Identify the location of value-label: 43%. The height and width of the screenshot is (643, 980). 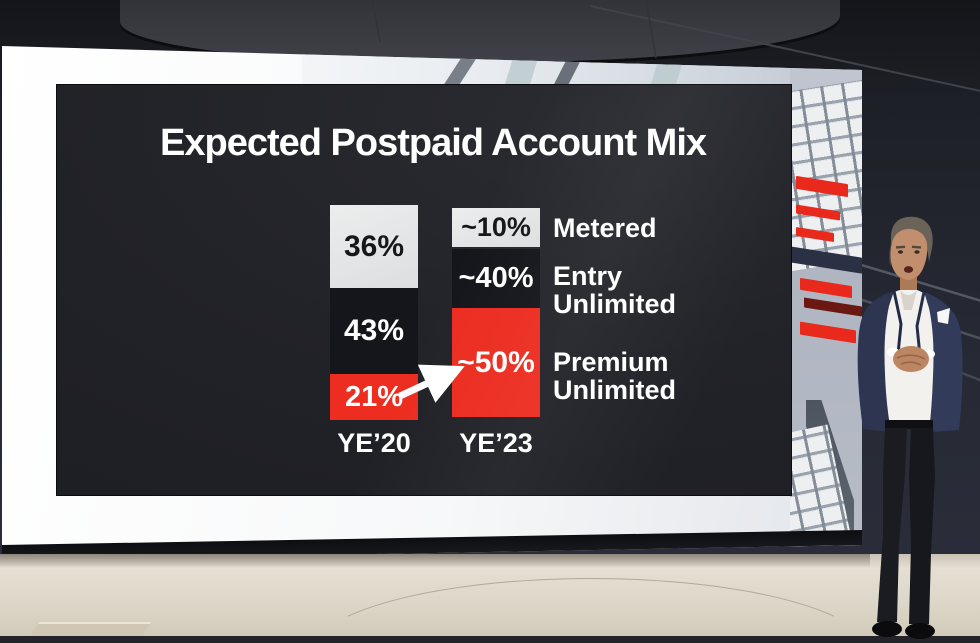
(374, 330).